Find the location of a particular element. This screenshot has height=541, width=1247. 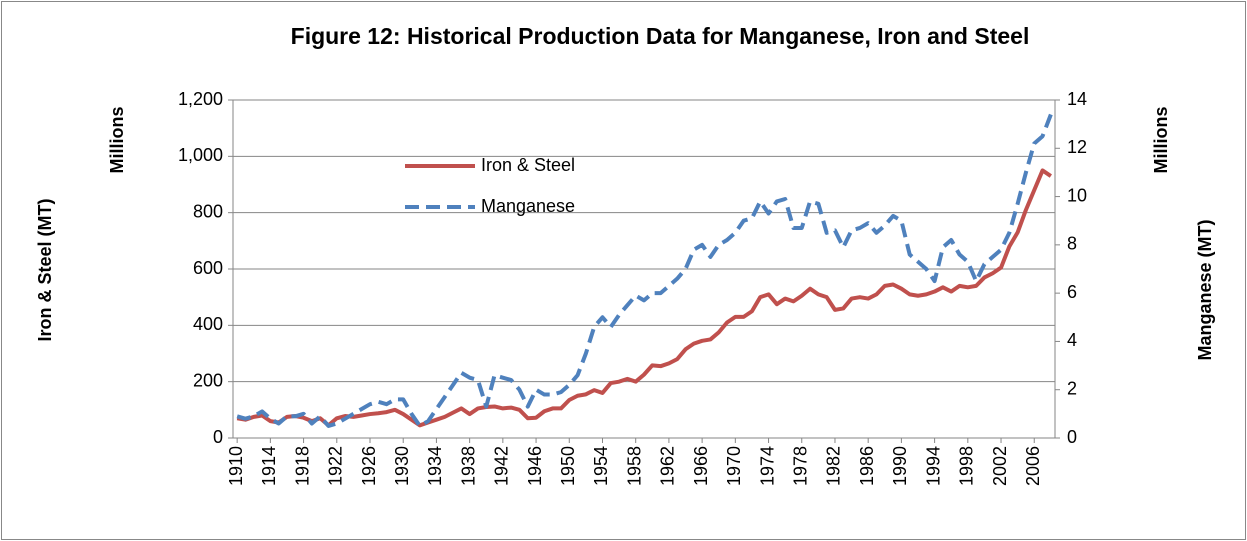

x-tick-label: 1974 is located at coordinates (767, 466).